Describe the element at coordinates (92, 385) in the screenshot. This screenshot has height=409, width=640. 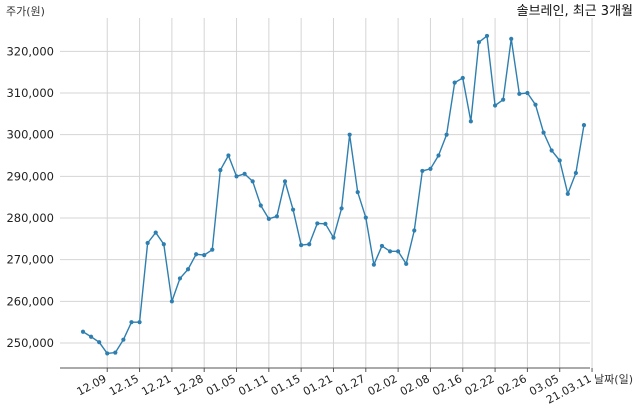
I see `x-tick-label: 12.09` at that location.